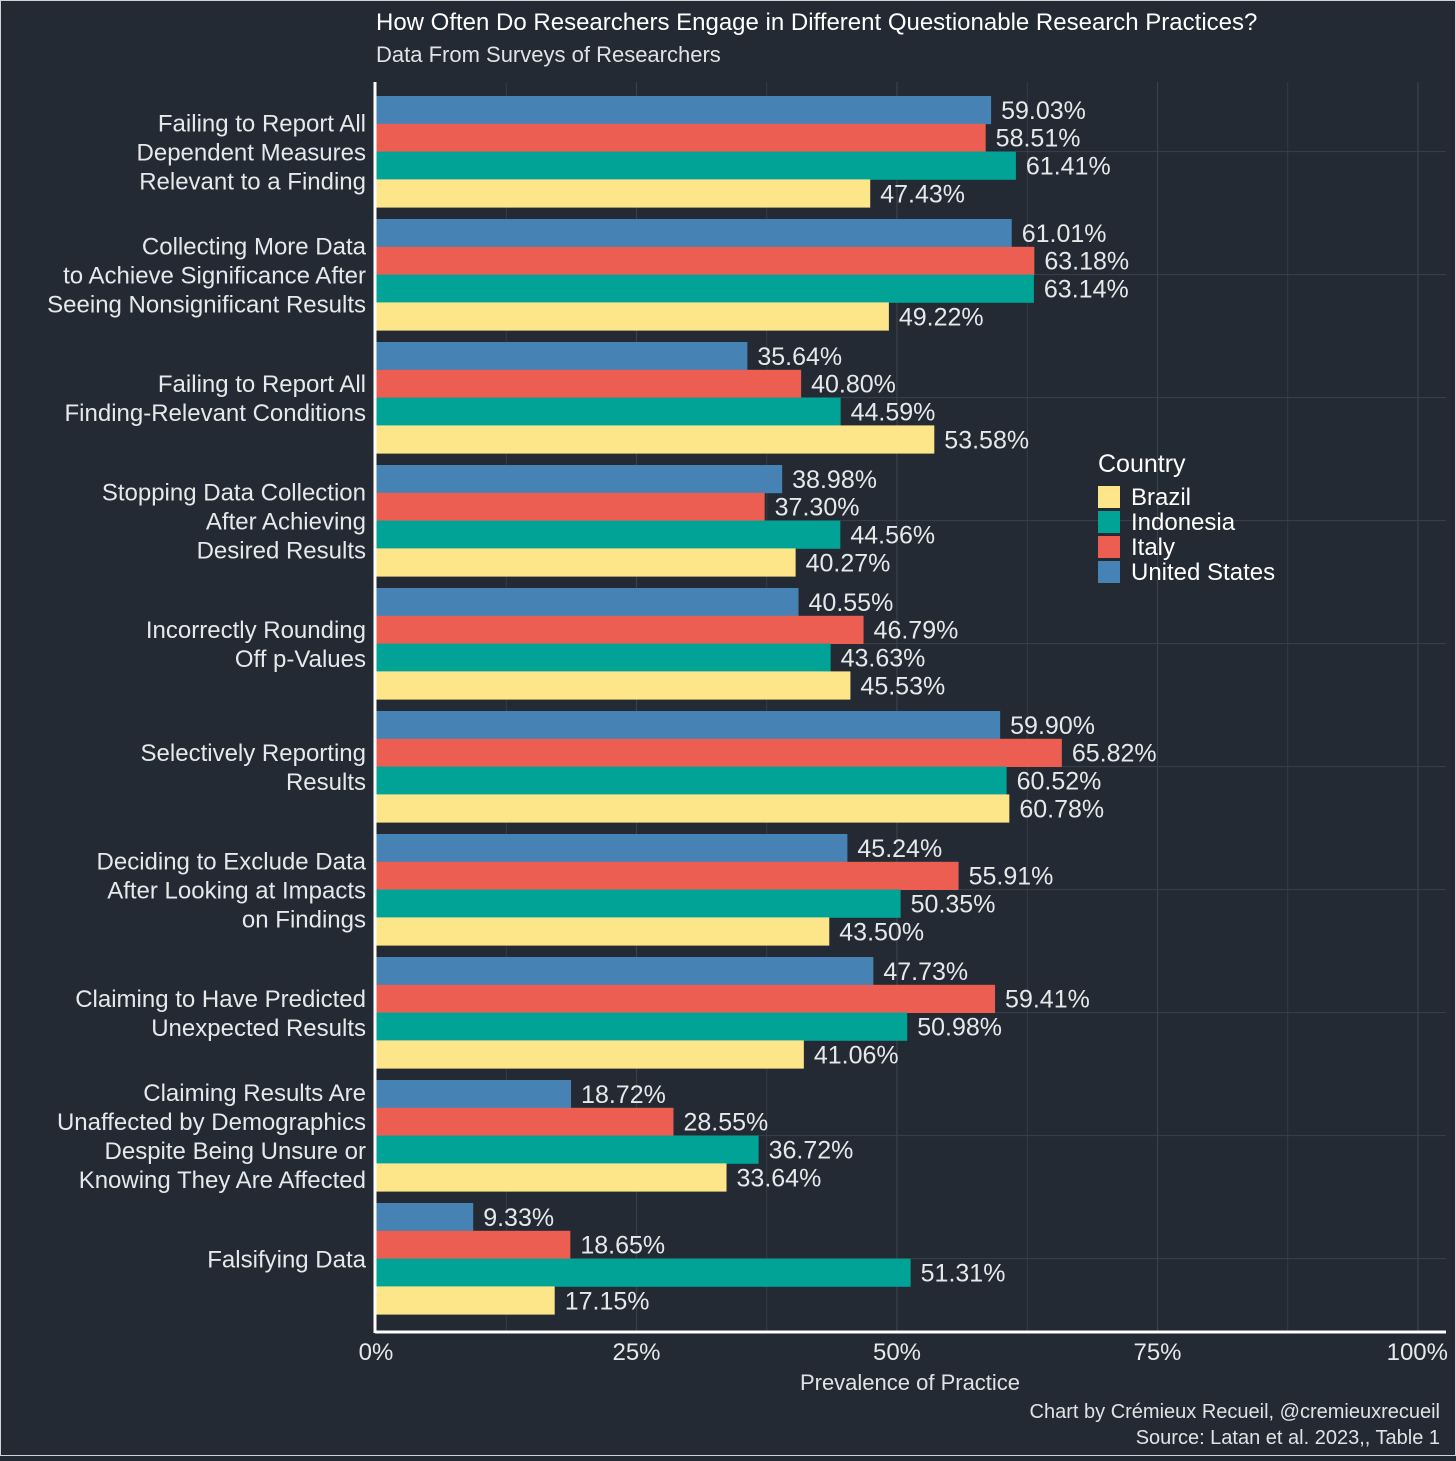 This screenshot has height=1461, width=1456. I want to click on bar-value-label: 46.79%, so click(916, 631).